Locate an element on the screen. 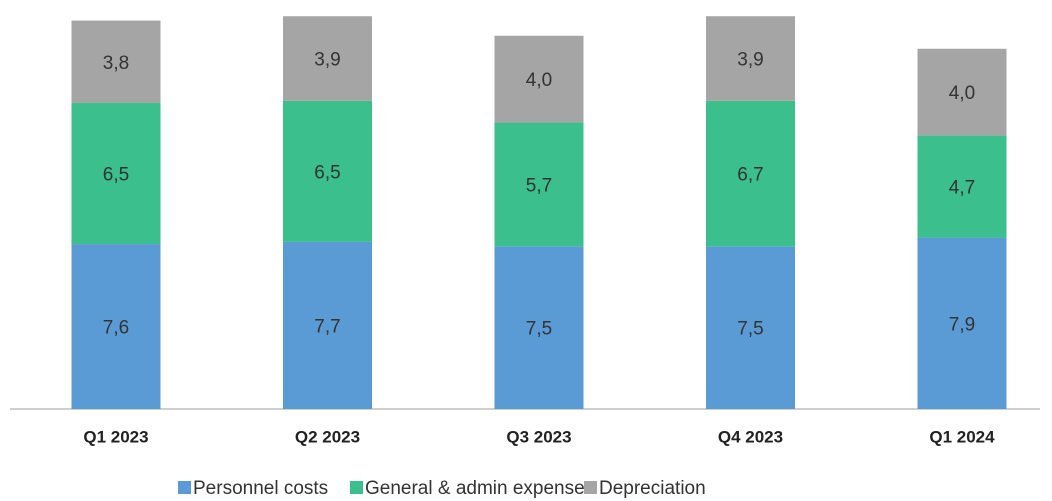 The height and width of the screenshot is (501, 1052). x-tick-label: Q3 2023 is located at coordinates (538, 436).